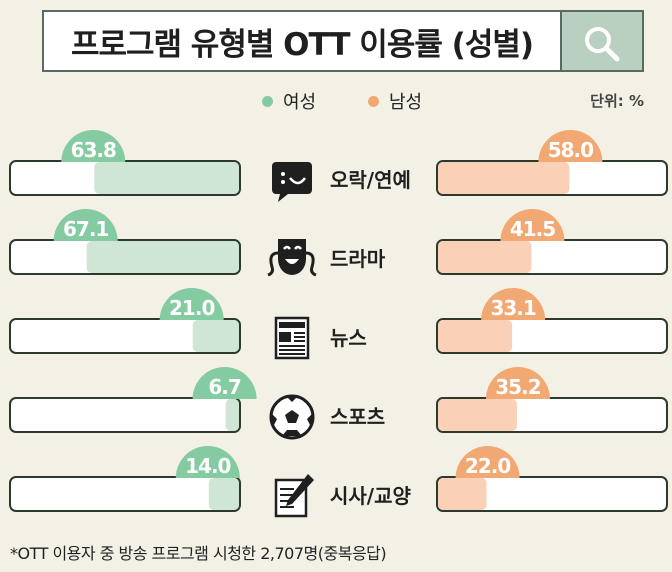  I want to click on search-button, so click(603, 41).